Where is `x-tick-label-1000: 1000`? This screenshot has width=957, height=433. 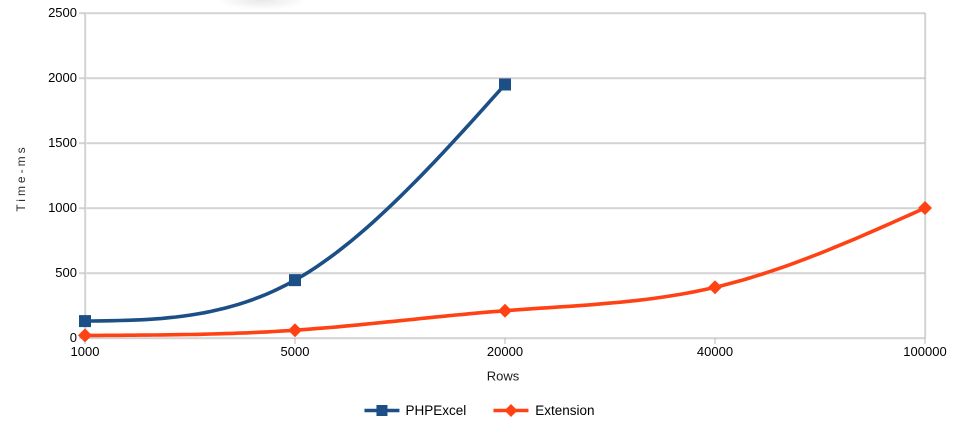 x-tick-label-1000: 1000 is located at coordinates (85, 351).